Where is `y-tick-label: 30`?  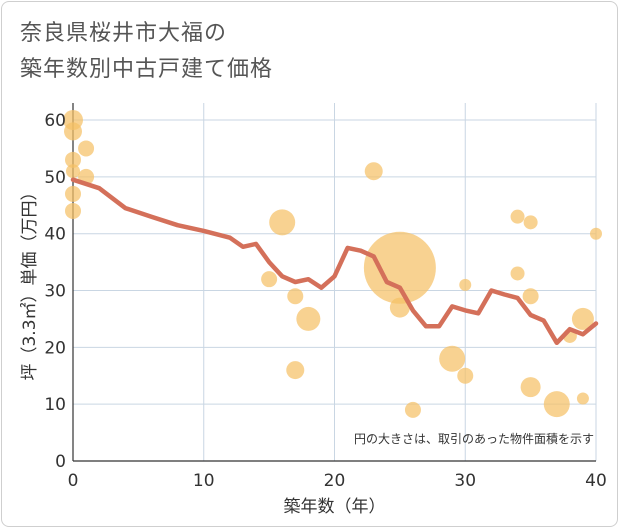 y-tick-label: 30 is located at coordinates (55, 292).